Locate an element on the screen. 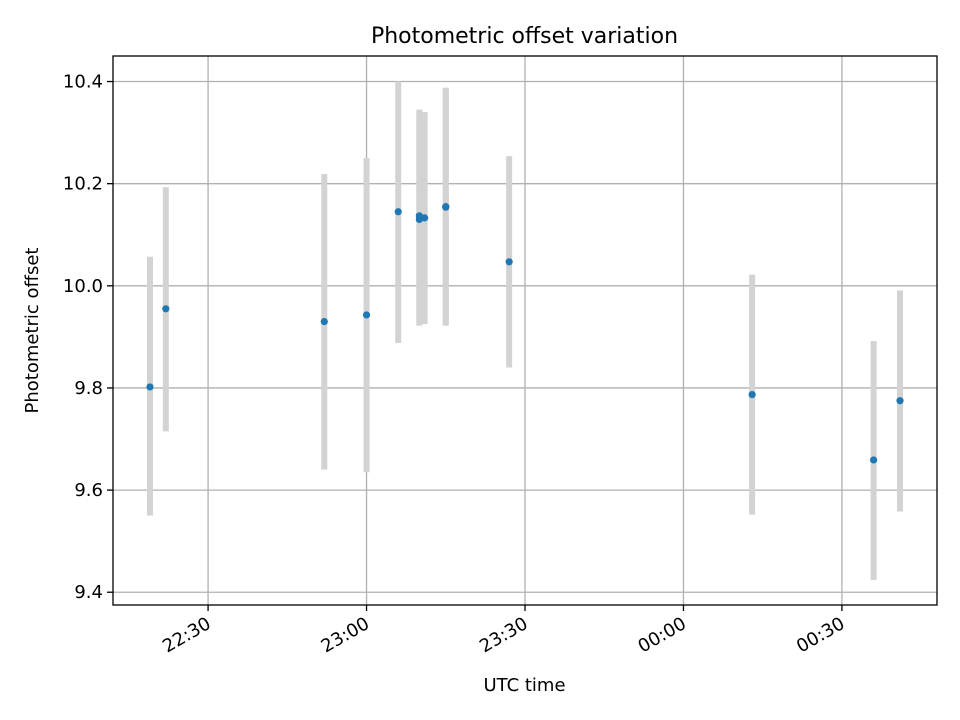  y-tick-label: 10.0 is located at coordinates (83, 286).